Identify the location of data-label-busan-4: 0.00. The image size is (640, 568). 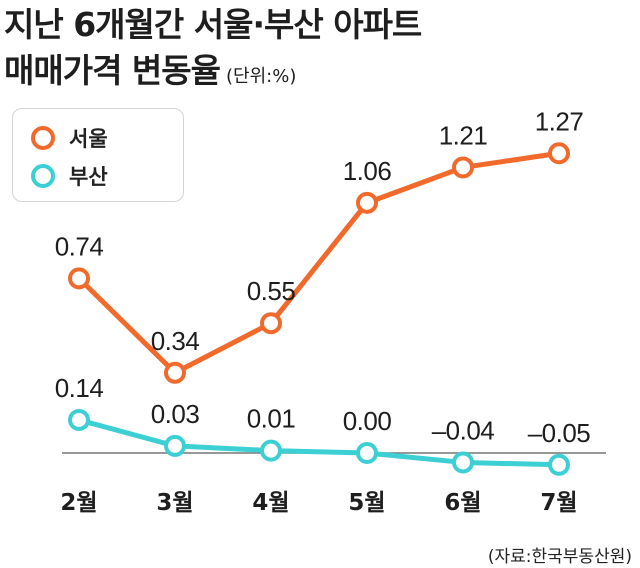
(367, 421).